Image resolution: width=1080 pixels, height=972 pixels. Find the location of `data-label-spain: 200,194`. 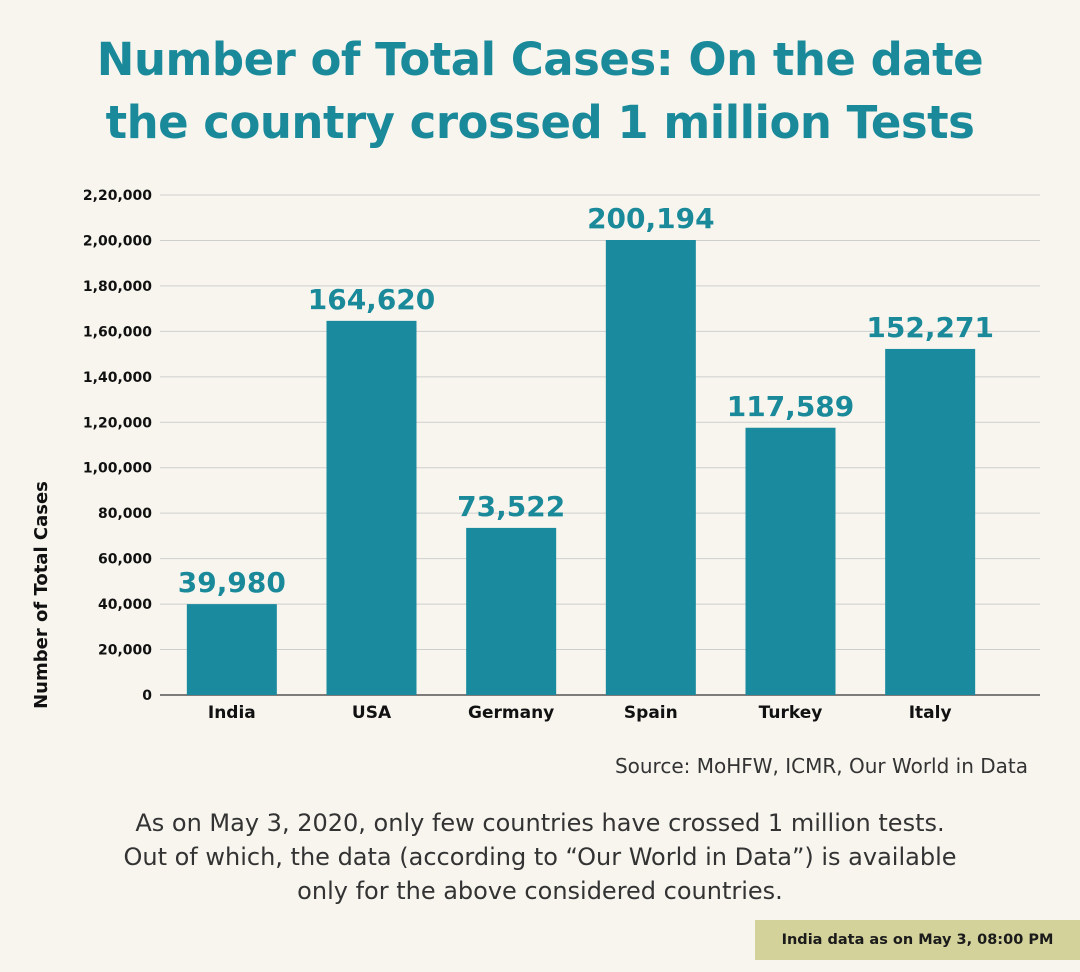

data-label-spain: 200,194 is located at coordinates (651, 218).